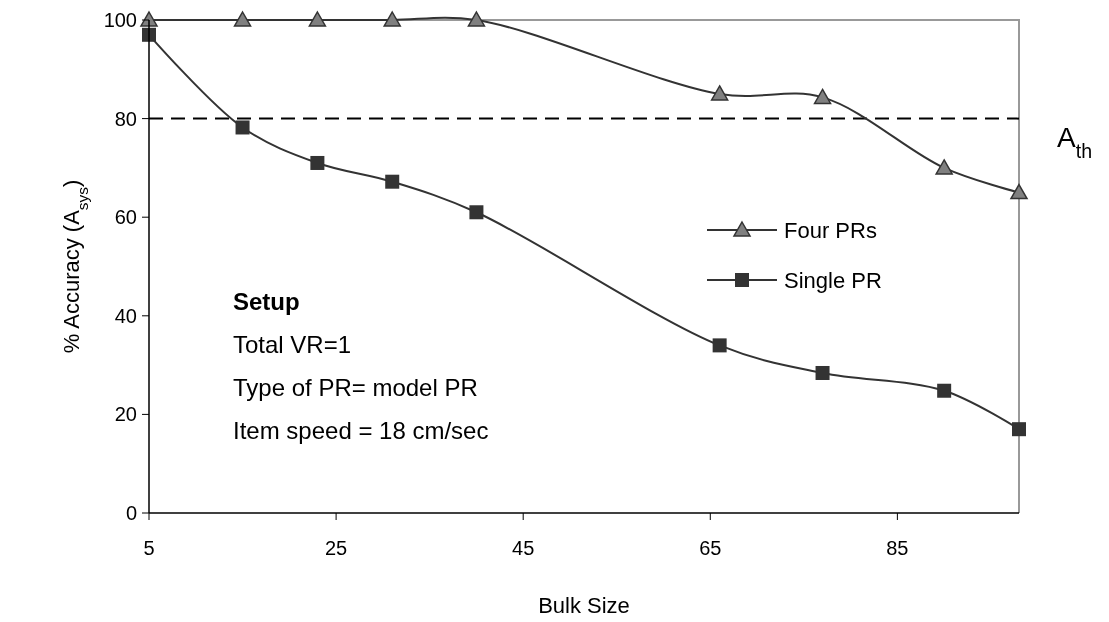  Describe the element at coordinates (120, 20) in the screenshot. I see `y-tick-label: 100` at that location.